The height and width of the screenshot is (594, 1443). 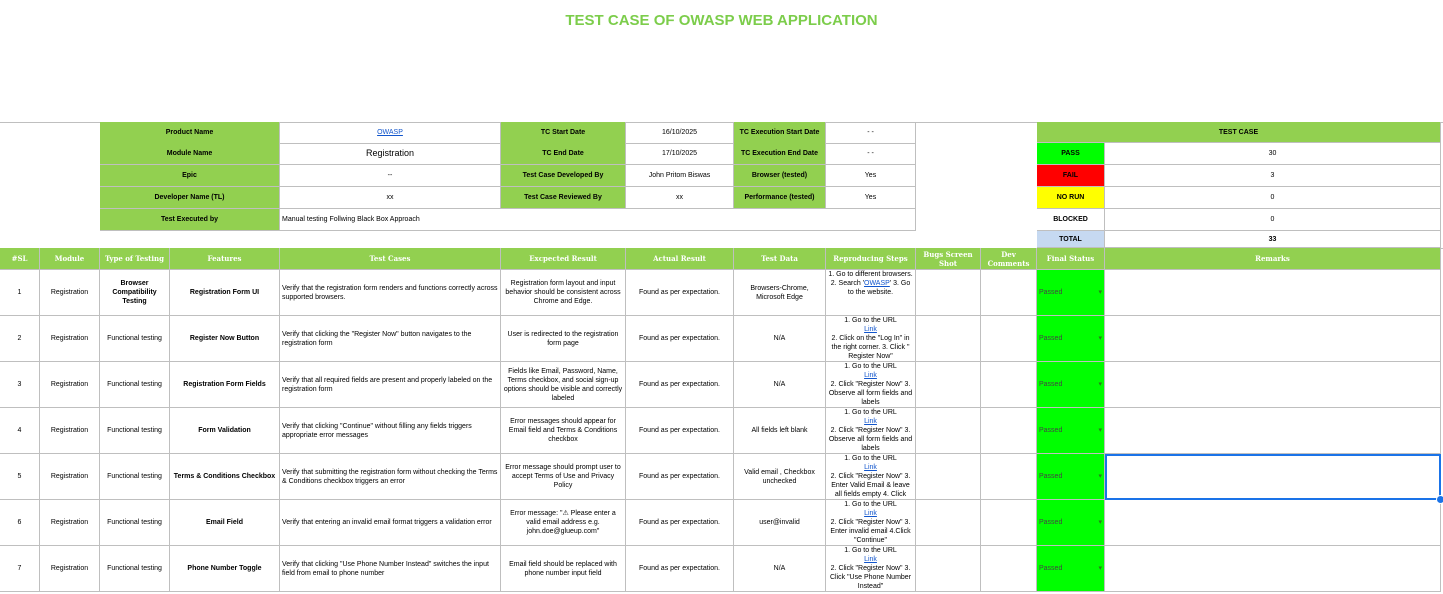 I want to click on column-header-test_data: Test Data, so click(x=780, y=259).